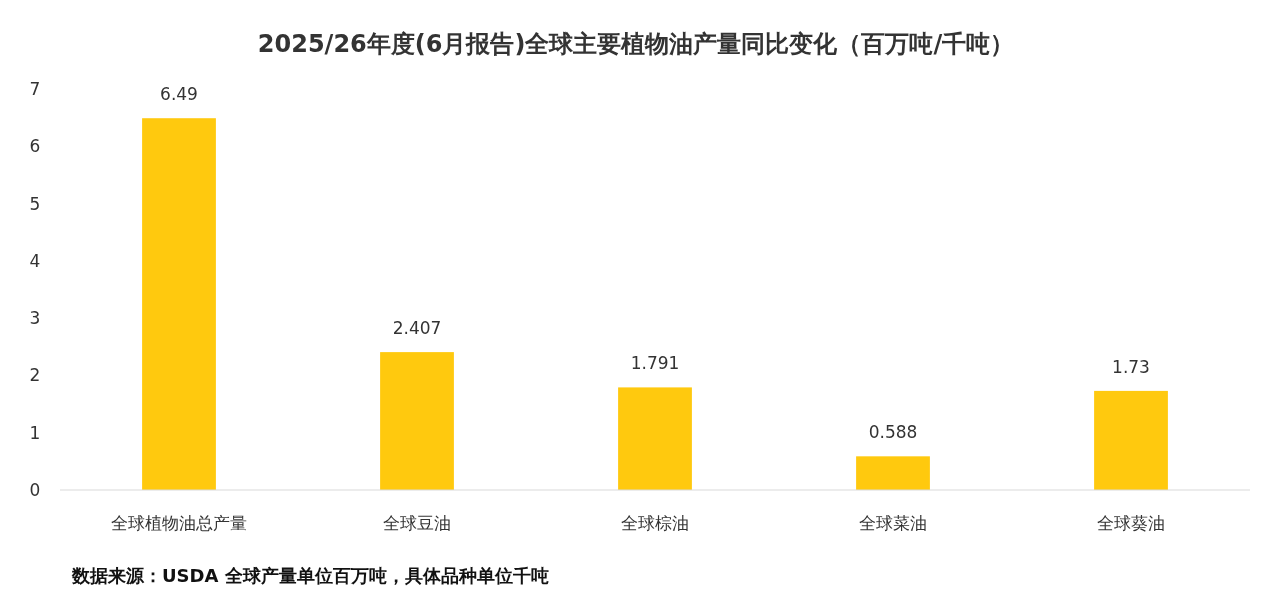  Describe the element at coordinates (310, 575) in the screenshot. I see `source-note: 数据来源：USDA 全球产量单位百万吨，具体品种单位千吨` at that location.